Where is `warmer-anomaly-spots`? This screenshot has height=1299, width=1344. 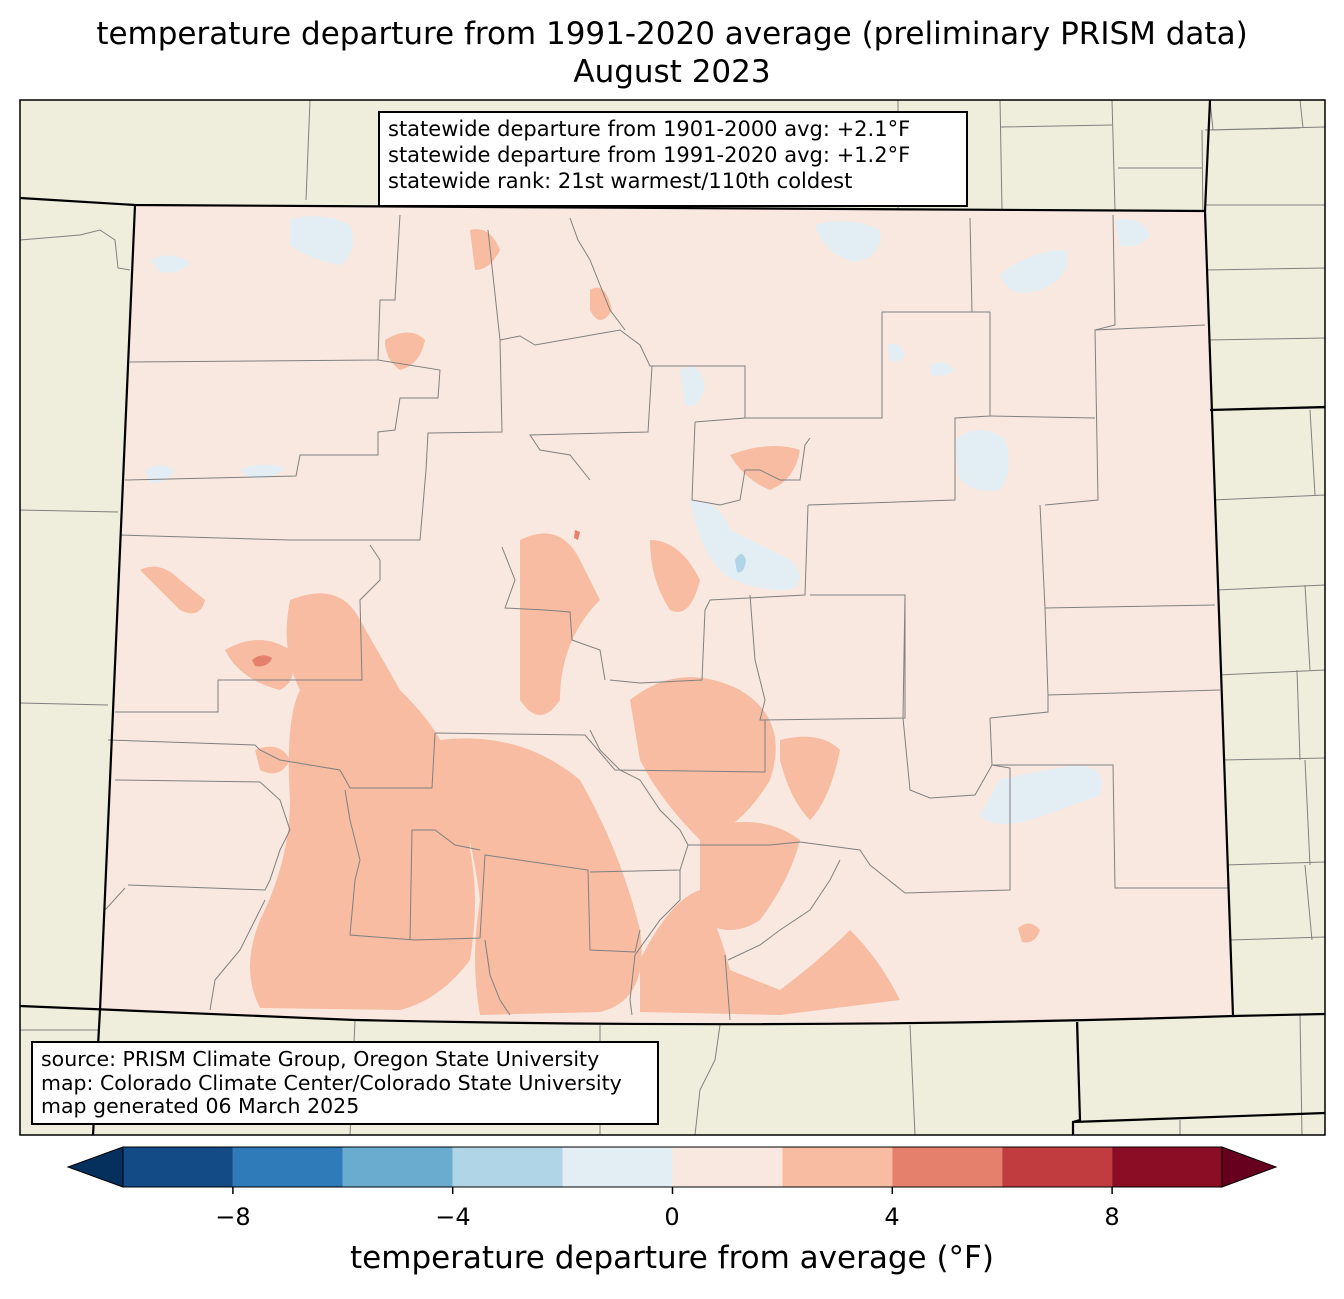 warmer-anomaly-spots is located at coordinates (416, 598).